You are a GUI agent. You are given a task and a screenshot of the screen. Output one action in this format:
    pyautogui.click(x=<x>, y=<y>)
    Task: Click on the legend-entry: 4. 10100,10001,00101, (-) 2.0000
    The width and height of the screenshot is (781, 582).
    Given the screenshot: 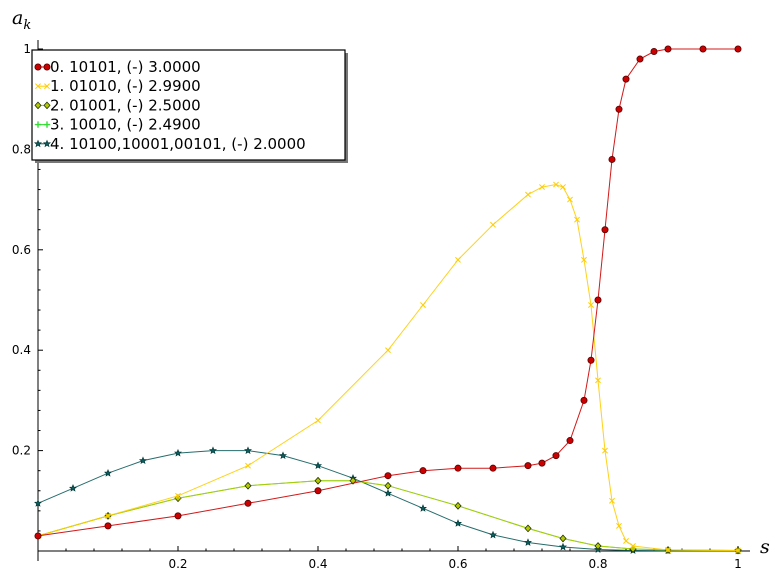 What is the action you would take?
    pyautogui.click(x=170, y=144)
    